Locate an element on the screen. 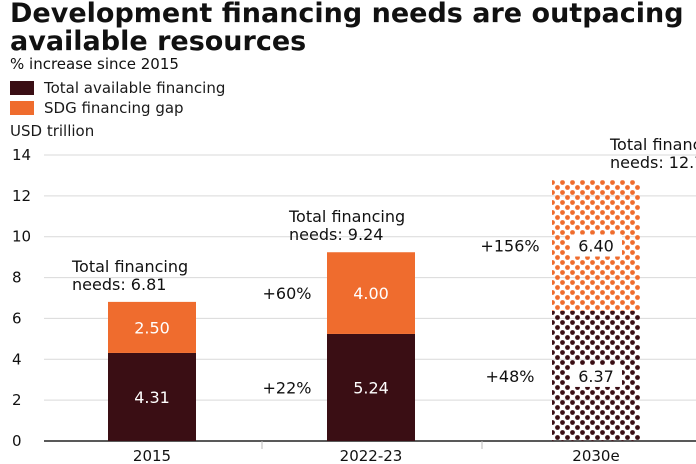 This screenshot has width=696, height=464. increase-label-0: +22% is located at coordinates (287, 387).